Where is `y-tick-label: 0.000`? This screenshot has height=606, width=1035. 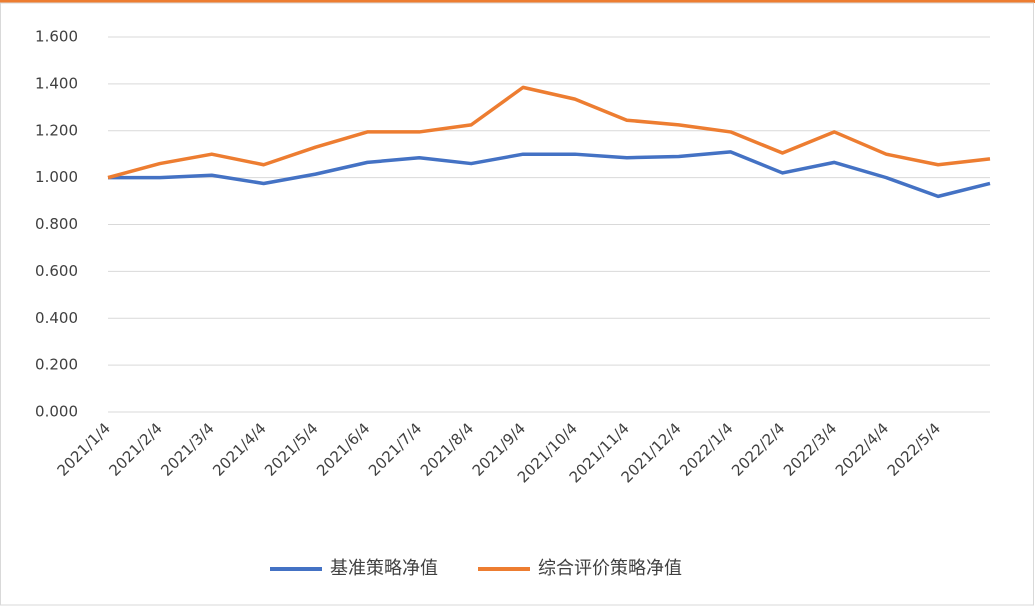
y-tick-label: 0.000 is located at coordinates (56, 412).